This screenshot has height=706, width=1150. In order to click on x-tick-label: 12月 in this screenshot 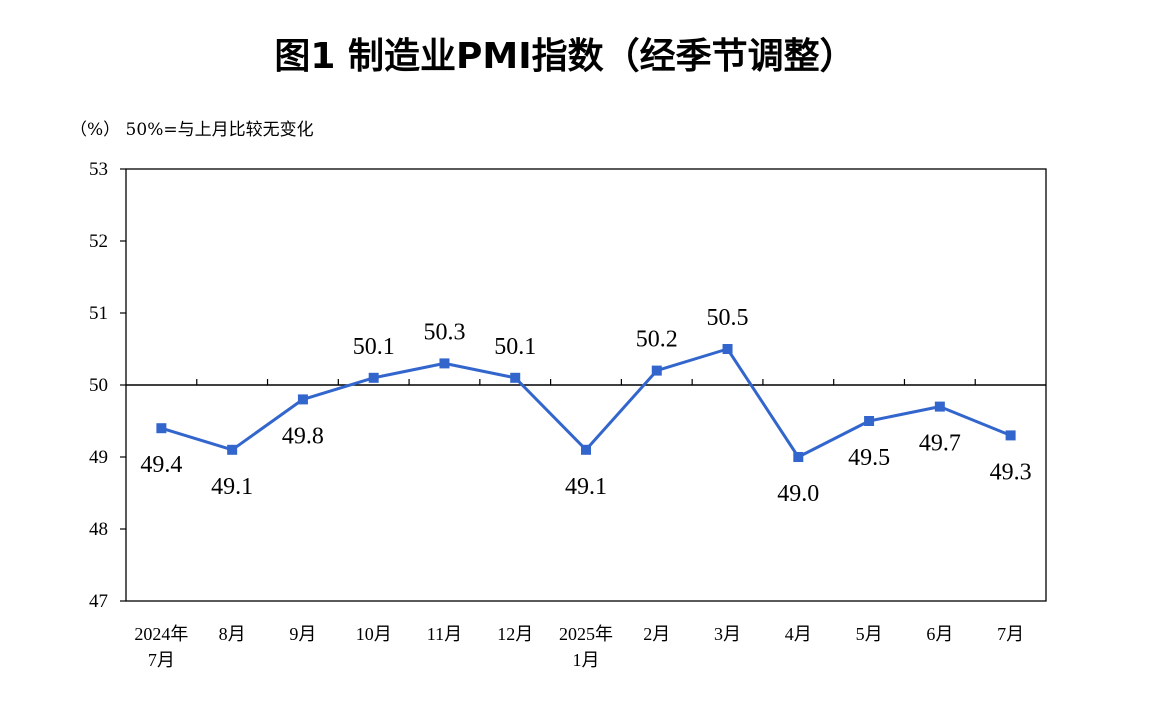, I will do `click(515, 634)`.